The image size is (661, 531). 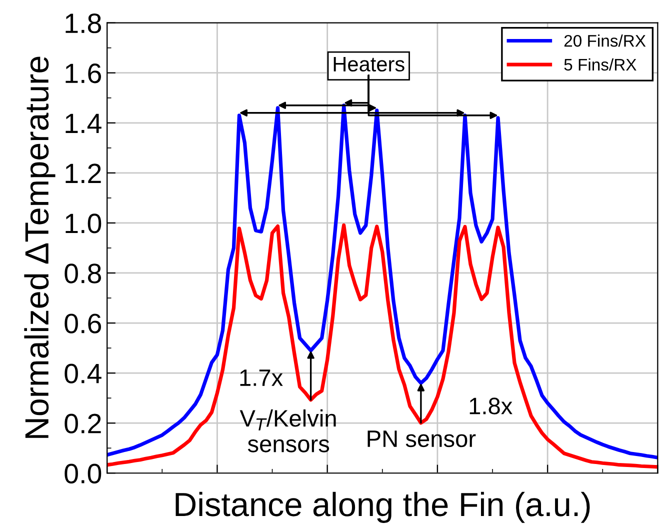 What do you see at coordinates (84, 224) in the screenshot?
I see `y-tick-label: 1.0` at bounding box center [84, 224].